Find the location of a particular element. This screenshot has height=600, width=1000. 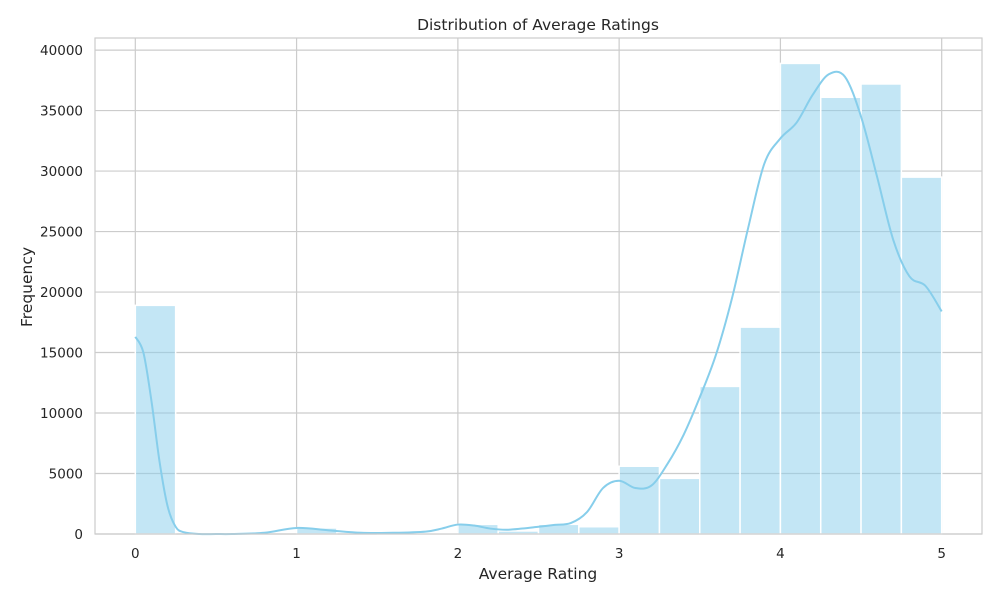

y-tick-labels: 0 5000 10000 15000 20000 25000 30000 35000 40000 is located at coordinates (61, 293).